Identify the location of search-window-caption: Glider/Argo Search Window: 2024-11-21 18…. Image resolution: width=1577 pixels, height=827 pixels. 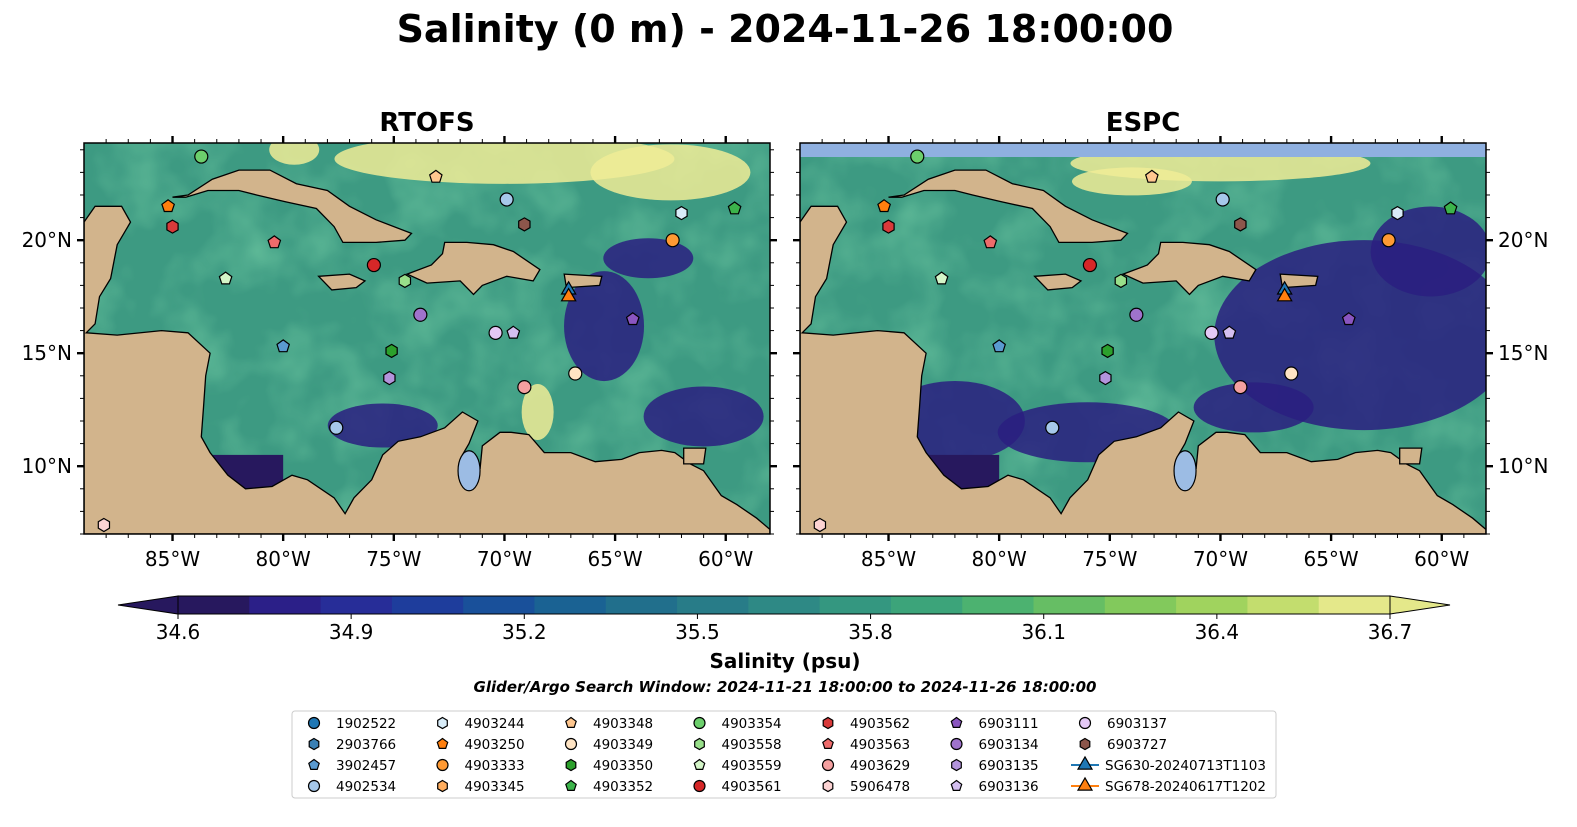
(785, 687).